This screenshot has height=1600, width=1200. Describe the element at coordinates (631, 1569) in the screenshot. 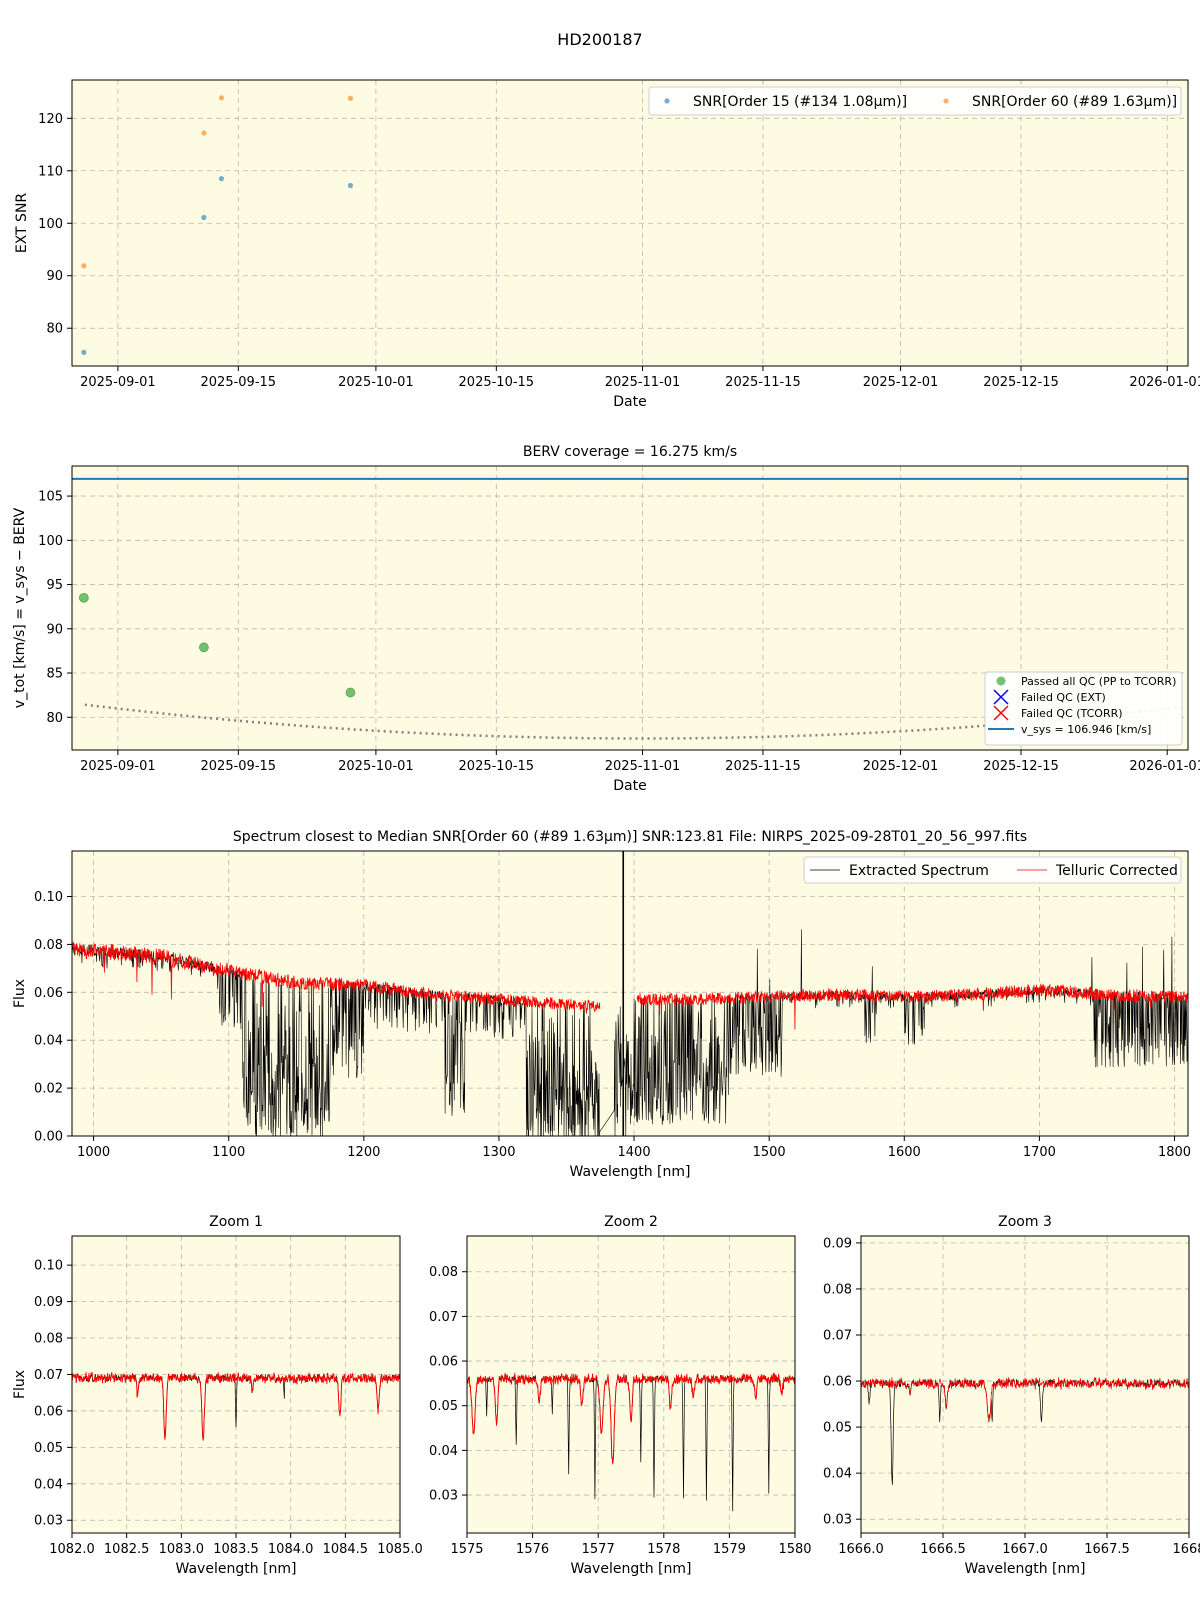

I see `x-axis-label: Wavelength [nm]` at that location.